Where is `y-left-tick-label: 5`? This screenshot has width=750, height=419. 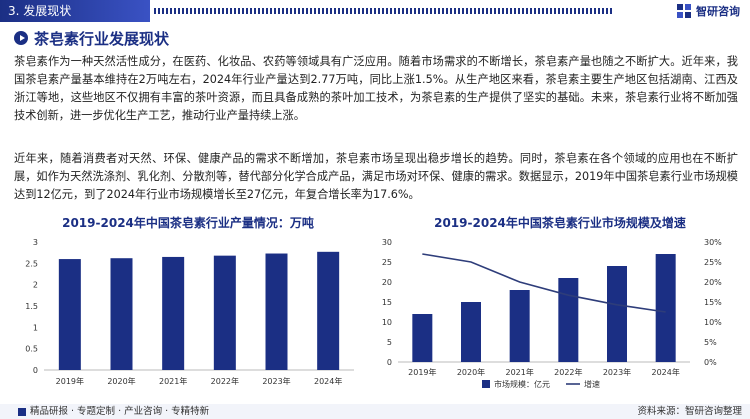 y-left-tick-label: 5 is located at coordinates (389, 342).